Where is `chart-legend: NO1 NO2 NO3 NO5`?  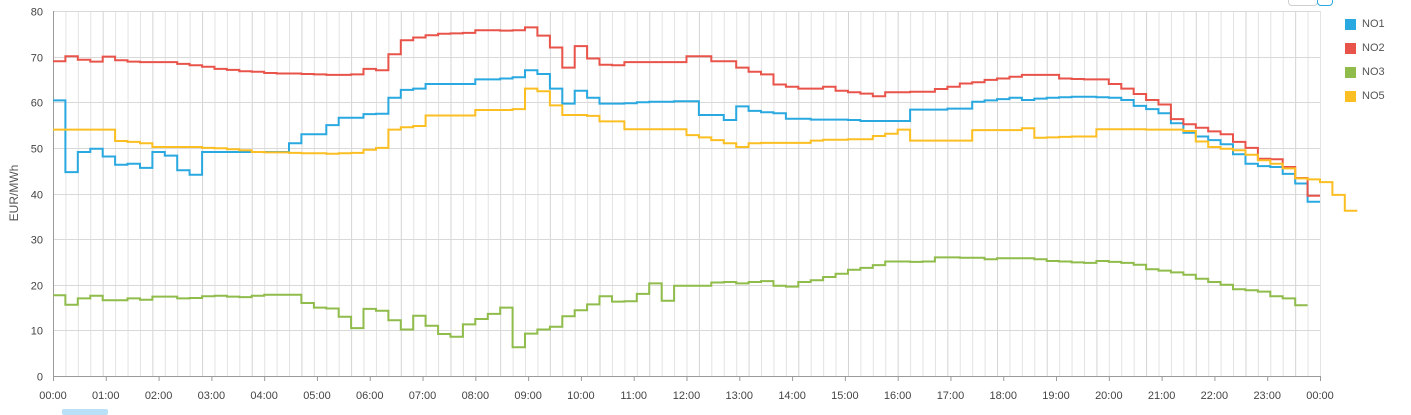 chart-legend: NO1 NO2 NO3 NO5 is located at coordinates (1365, 60).